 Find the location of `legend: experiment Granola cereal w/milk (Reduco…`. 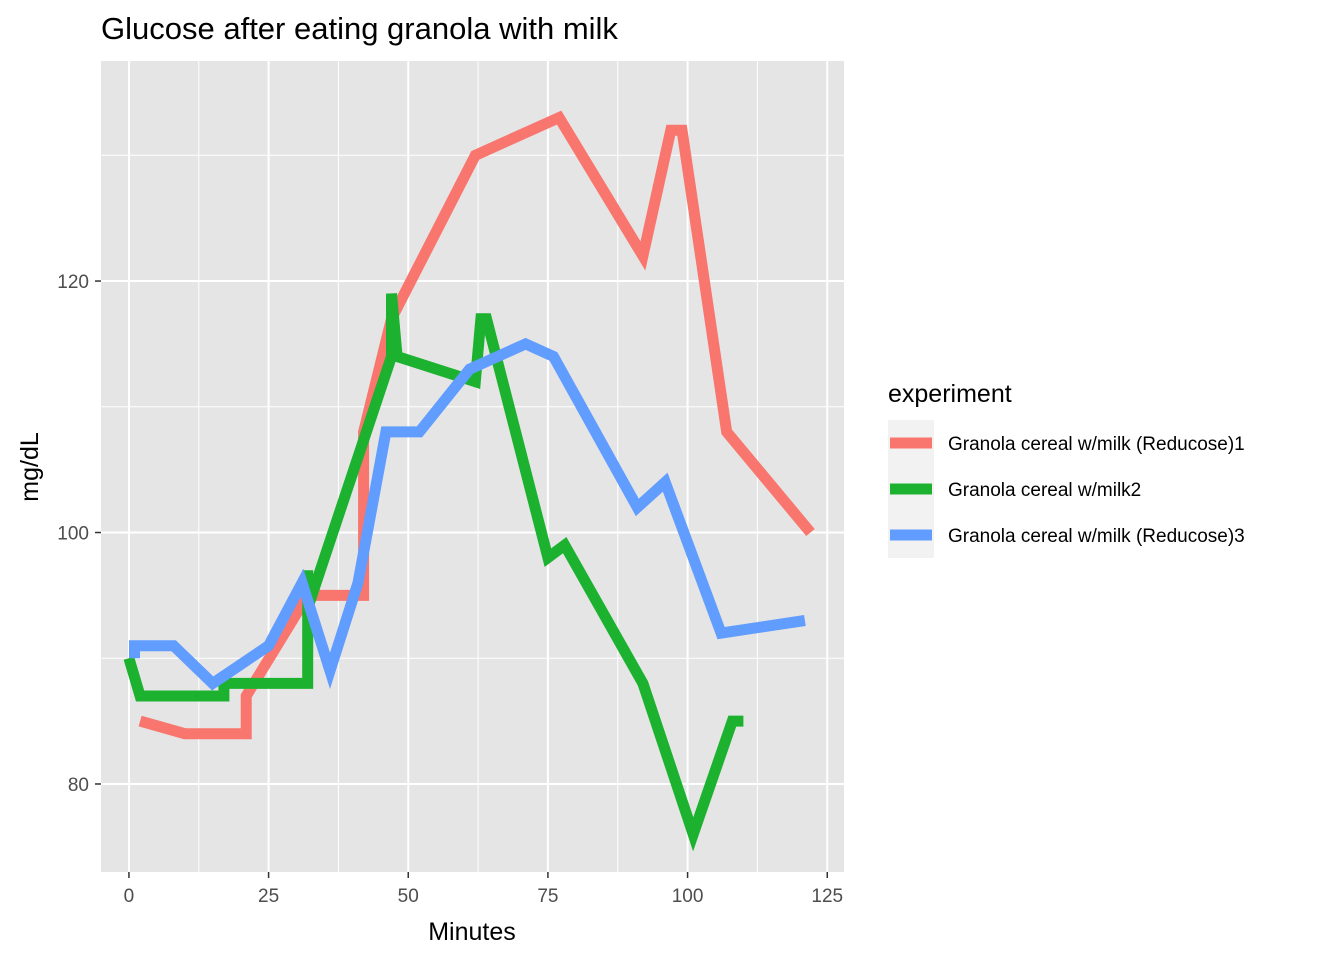

legend: experiment Granola cereal w/milk (Reduco… is located at coordinates (1066, 469).